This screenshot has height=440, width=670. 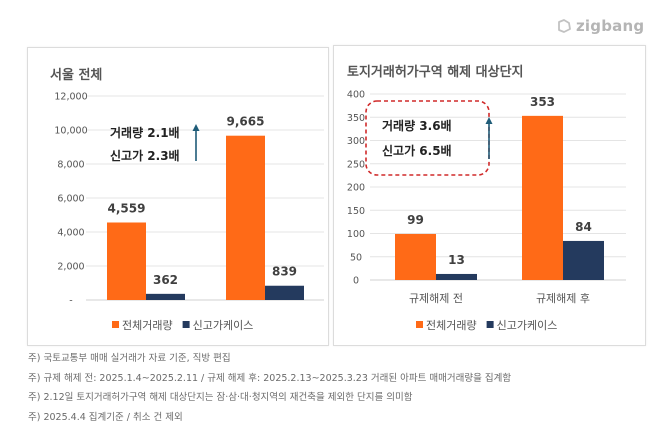 I want to click on y-tick-label: 250, so click(x=356, y=164).